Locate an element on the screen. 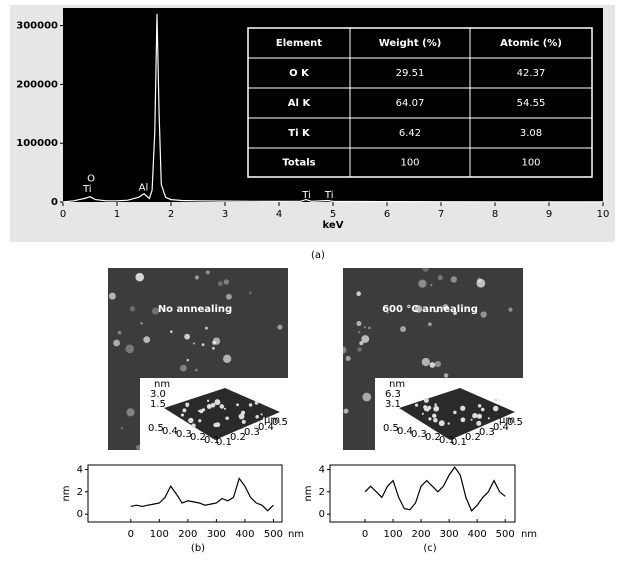 The height and width of the screenshot is (562, 621). x-tick-label: 0 is located at coordinates (63, 214).